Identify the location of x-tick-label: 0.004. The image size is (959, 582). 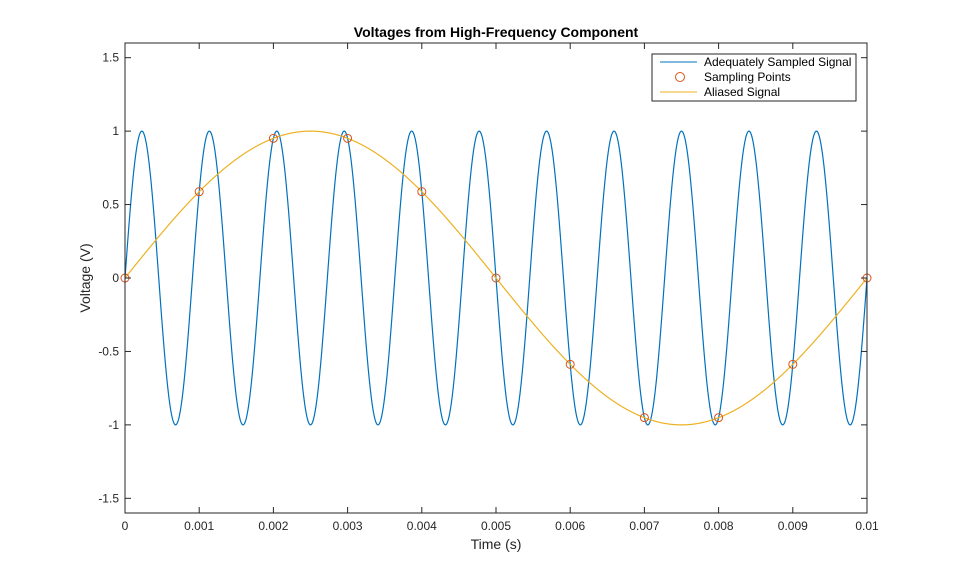
(422, 526).